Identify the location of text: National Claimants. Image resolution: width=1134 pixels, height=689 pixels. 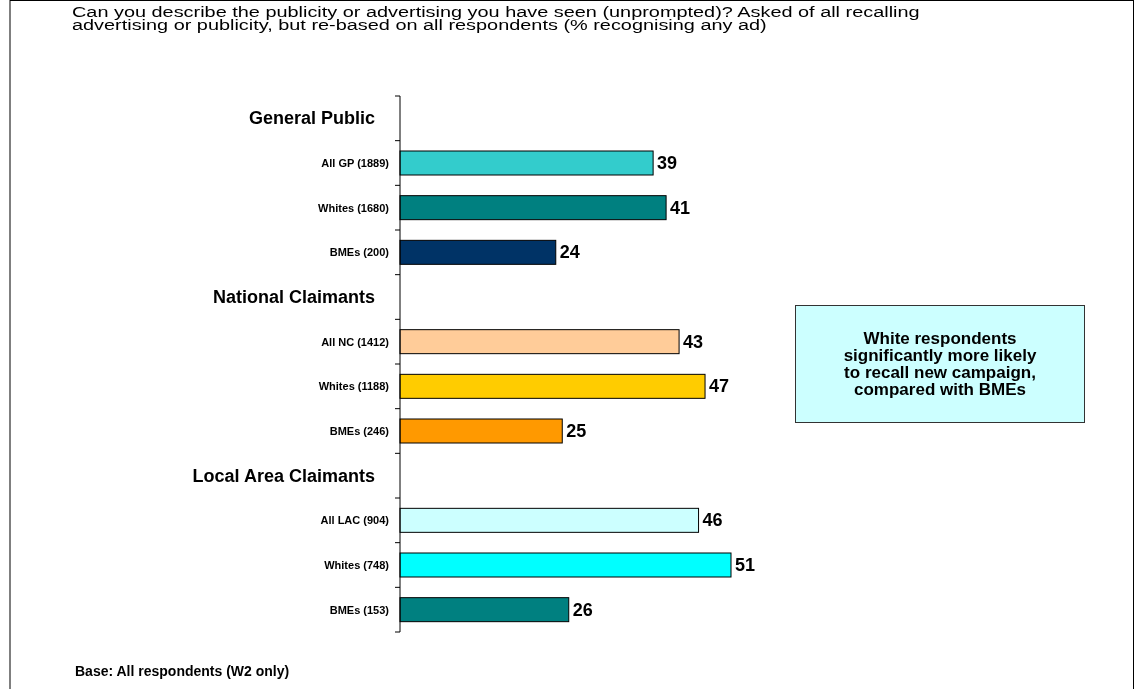
(293, 297).